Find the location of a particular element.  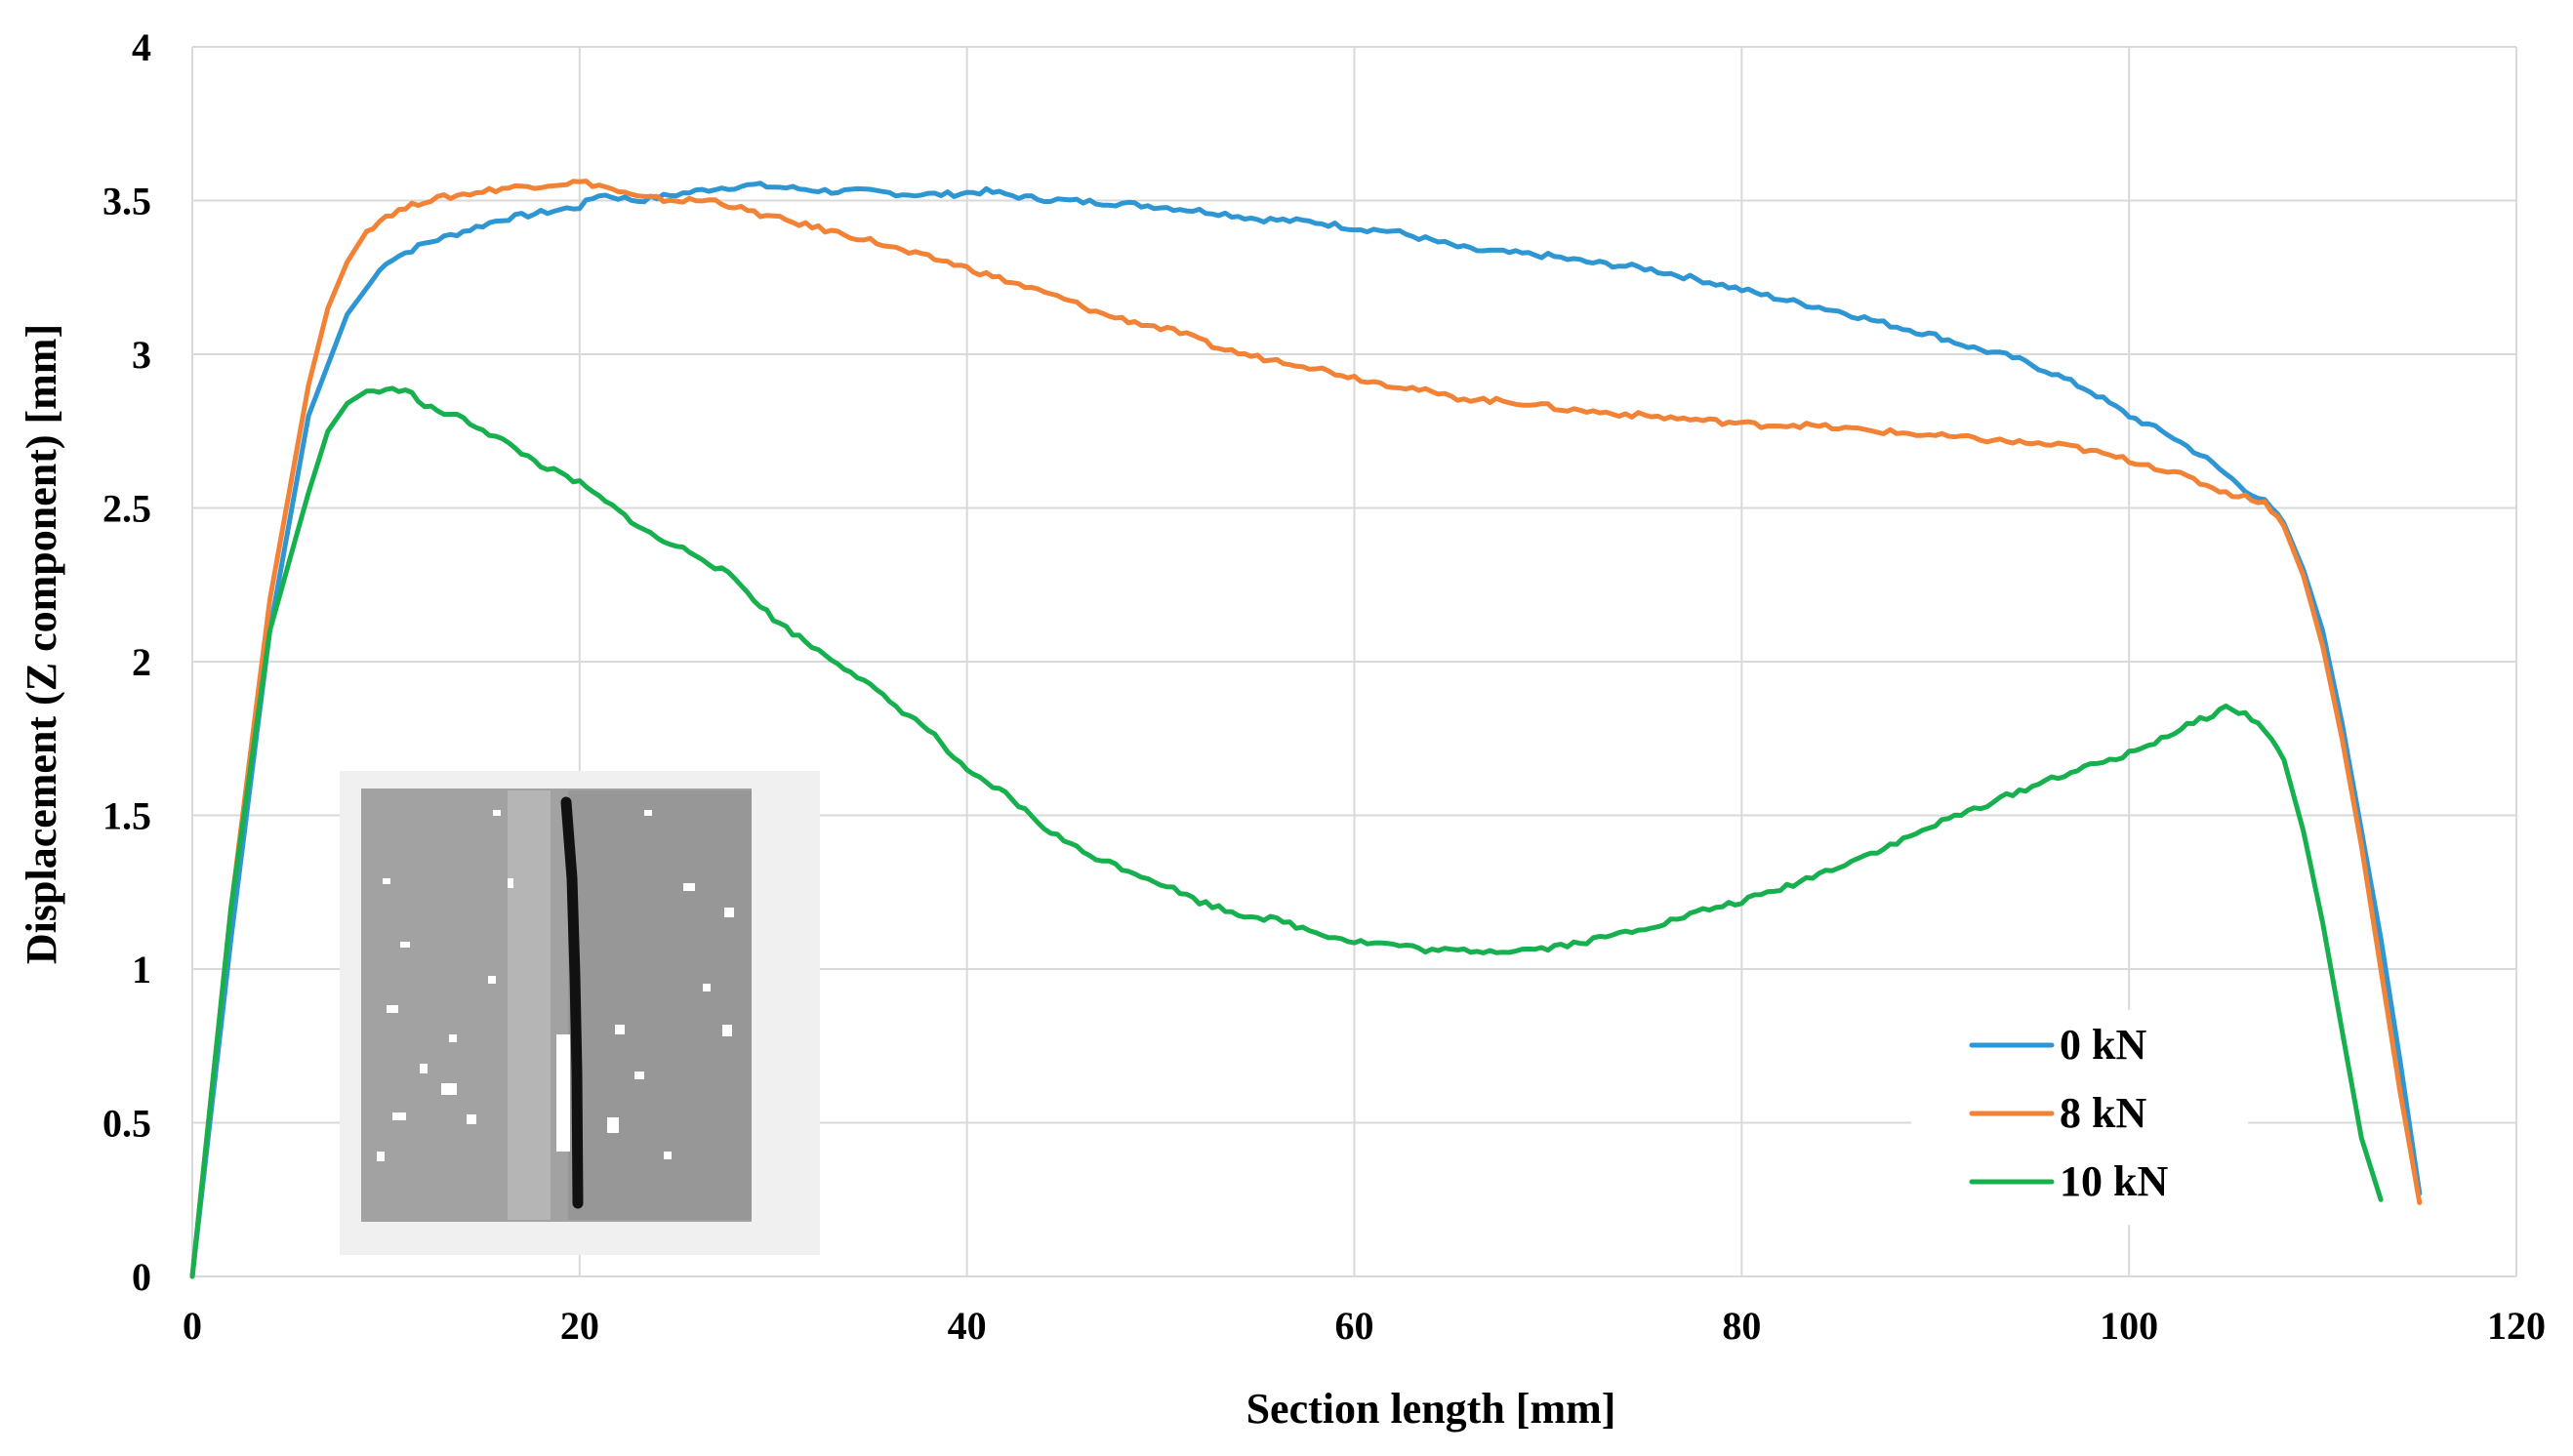

y-tick-label: 0.5 is located at coordinates (126, 1124).